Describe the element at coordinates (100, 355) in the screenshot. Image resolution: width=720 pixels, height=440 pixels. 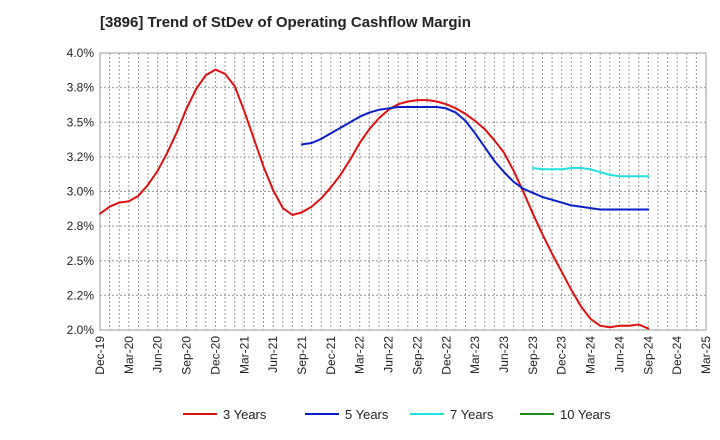
I see `x-tick-label: Dec-19` at that location.